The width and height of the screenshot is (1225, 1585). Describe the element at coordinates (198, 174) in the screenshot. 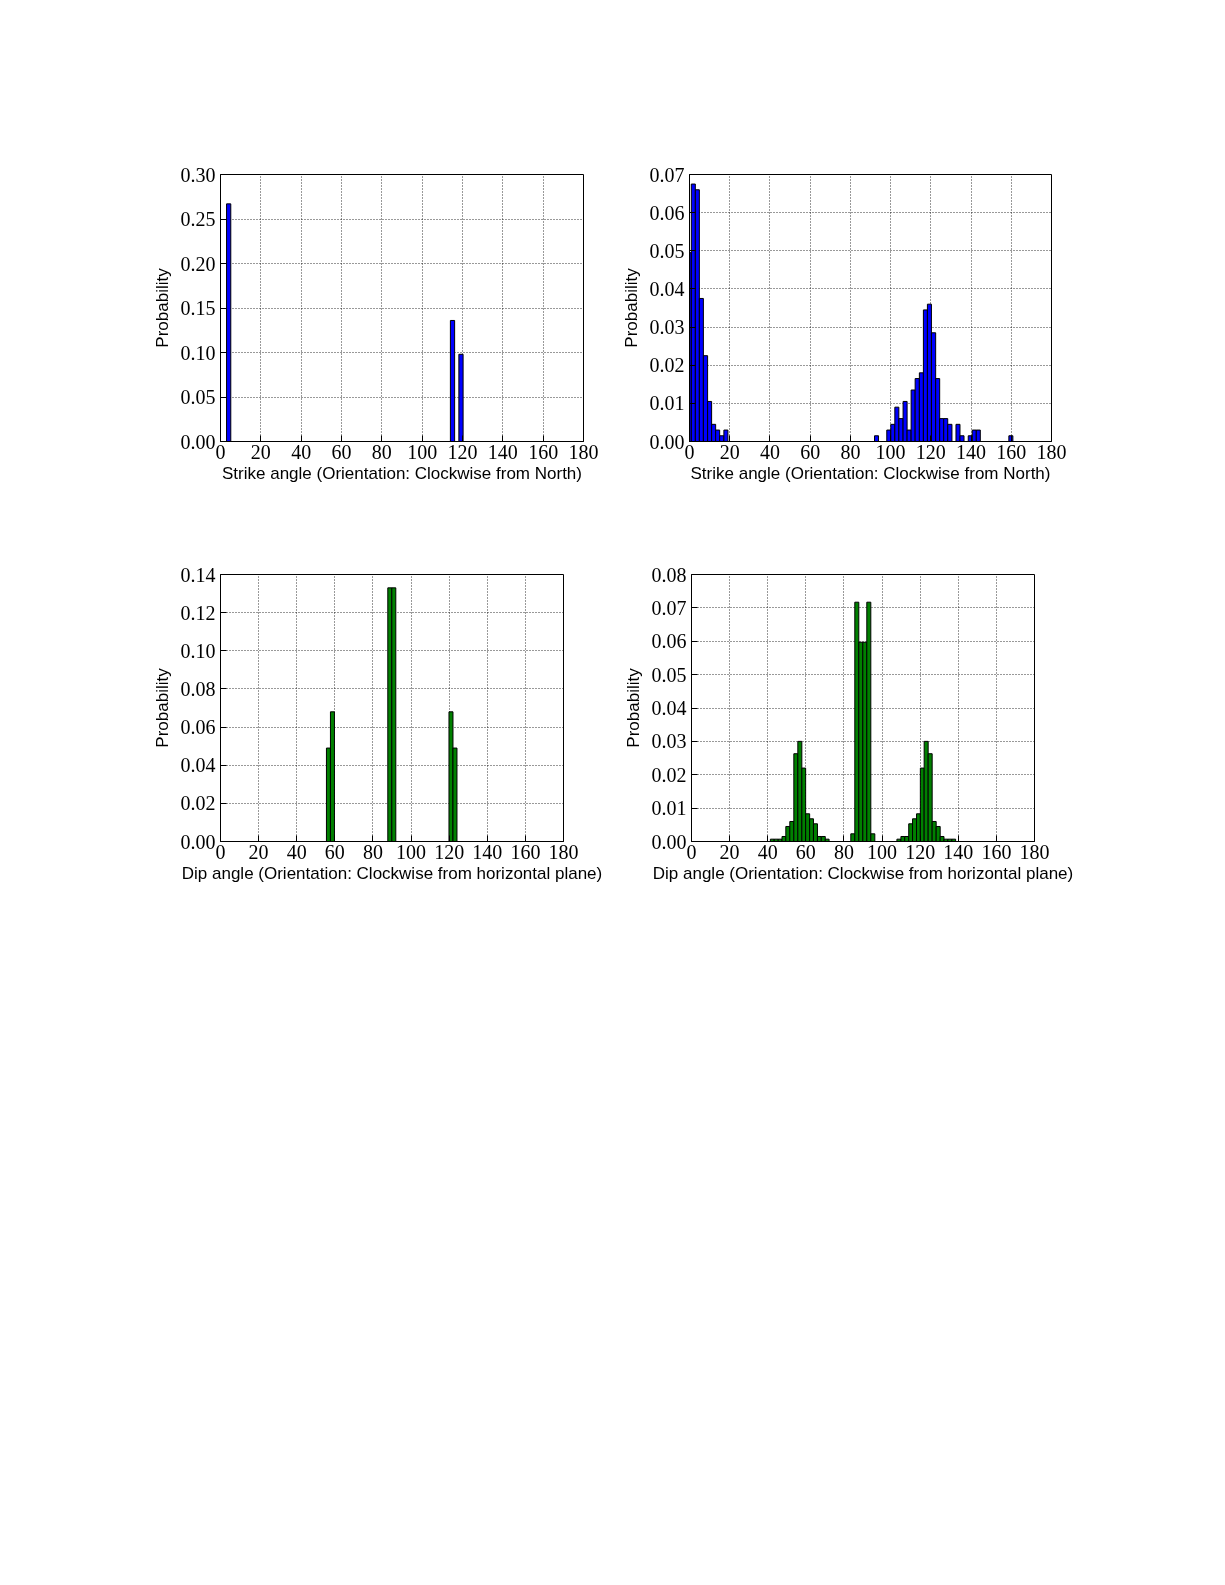

I see `y-tick-label: 0.30` at that location.